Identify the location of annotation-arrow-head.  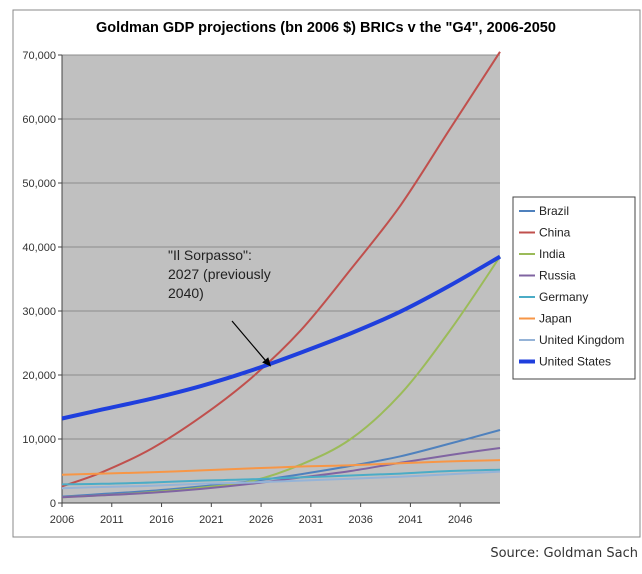
(267, 362).